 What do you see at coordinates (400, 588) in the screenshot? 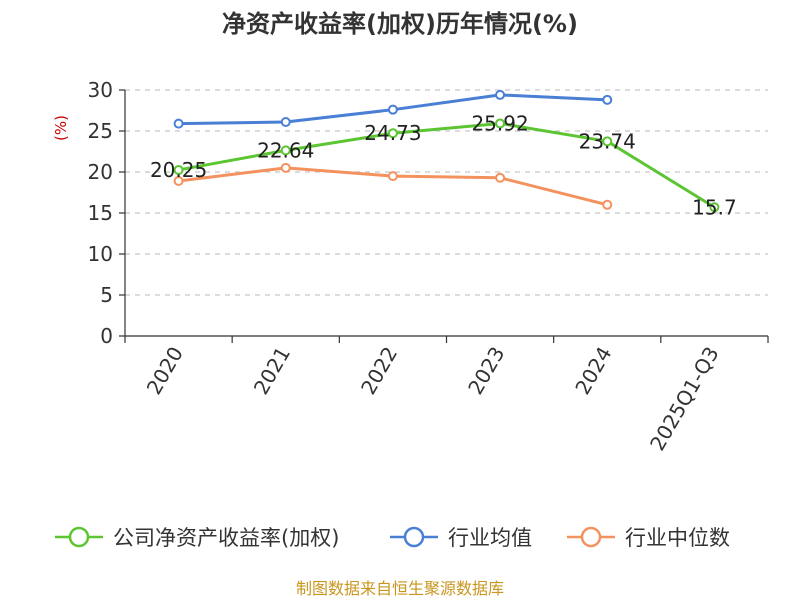
I see `source-note: 制图数据来自恒生聚源数据库` at bounding box center [400, 588].